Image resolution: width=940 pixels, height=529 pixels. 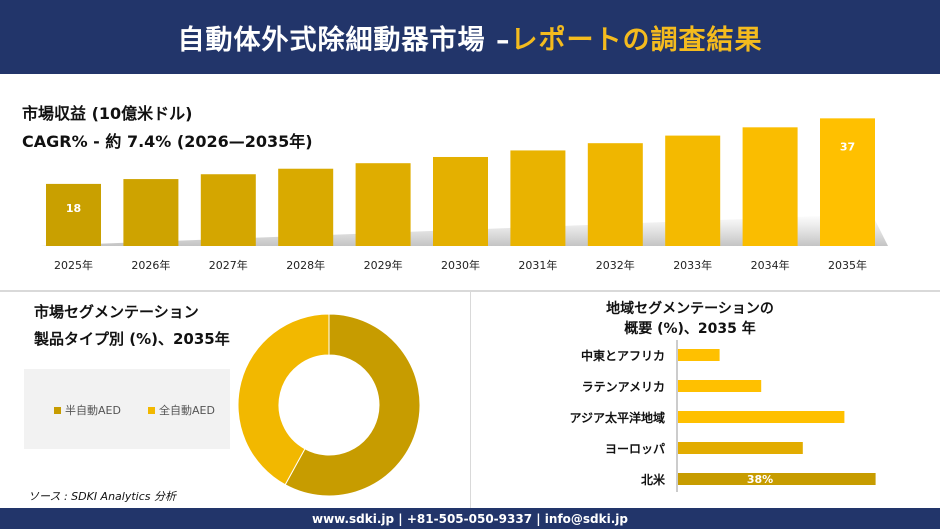 I want to click on donut-legend: 半自動AED 全自動AED, so click(x=127, y=409).